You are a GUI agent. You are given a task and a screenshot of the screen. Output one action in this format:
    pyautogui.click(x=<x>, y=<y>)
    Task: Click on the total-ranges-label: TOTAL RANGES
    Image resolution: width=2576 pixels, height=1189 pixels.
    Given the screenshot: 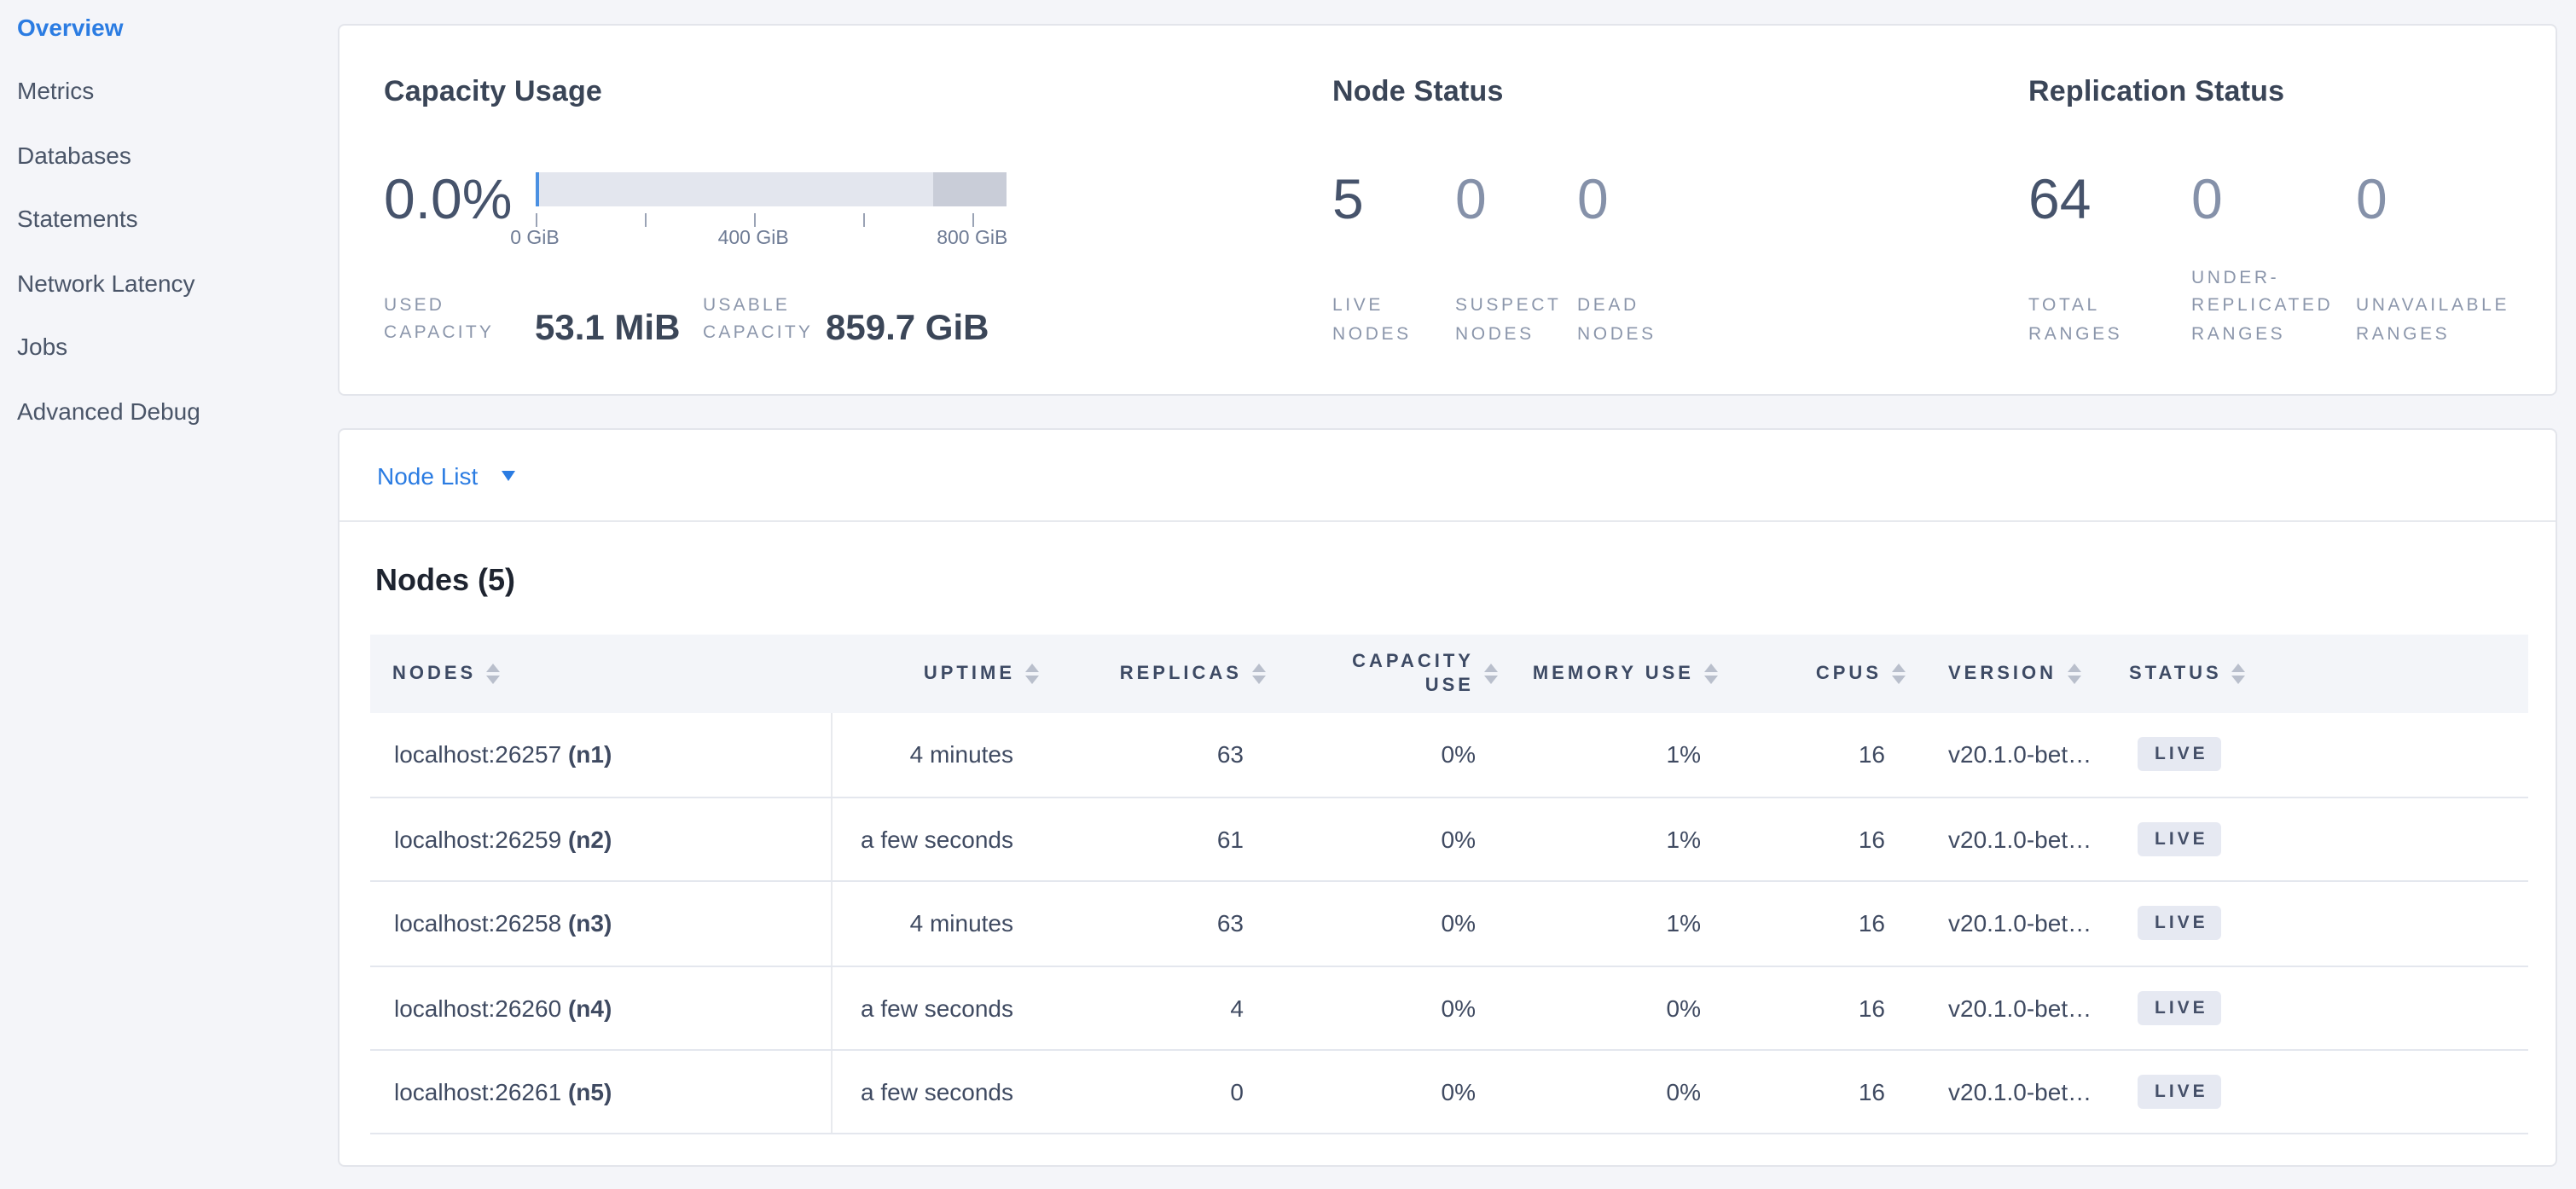 What is the action you would take?
    pyautogui.click(x=2075, y=319)
    